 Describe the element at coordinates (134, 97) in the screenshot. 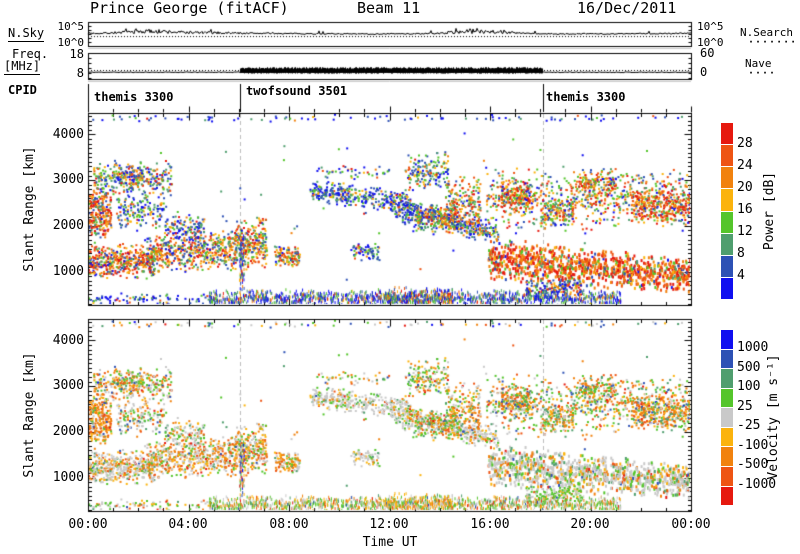

I see `cpid-segment-themis-1: themis 3300` at that location.